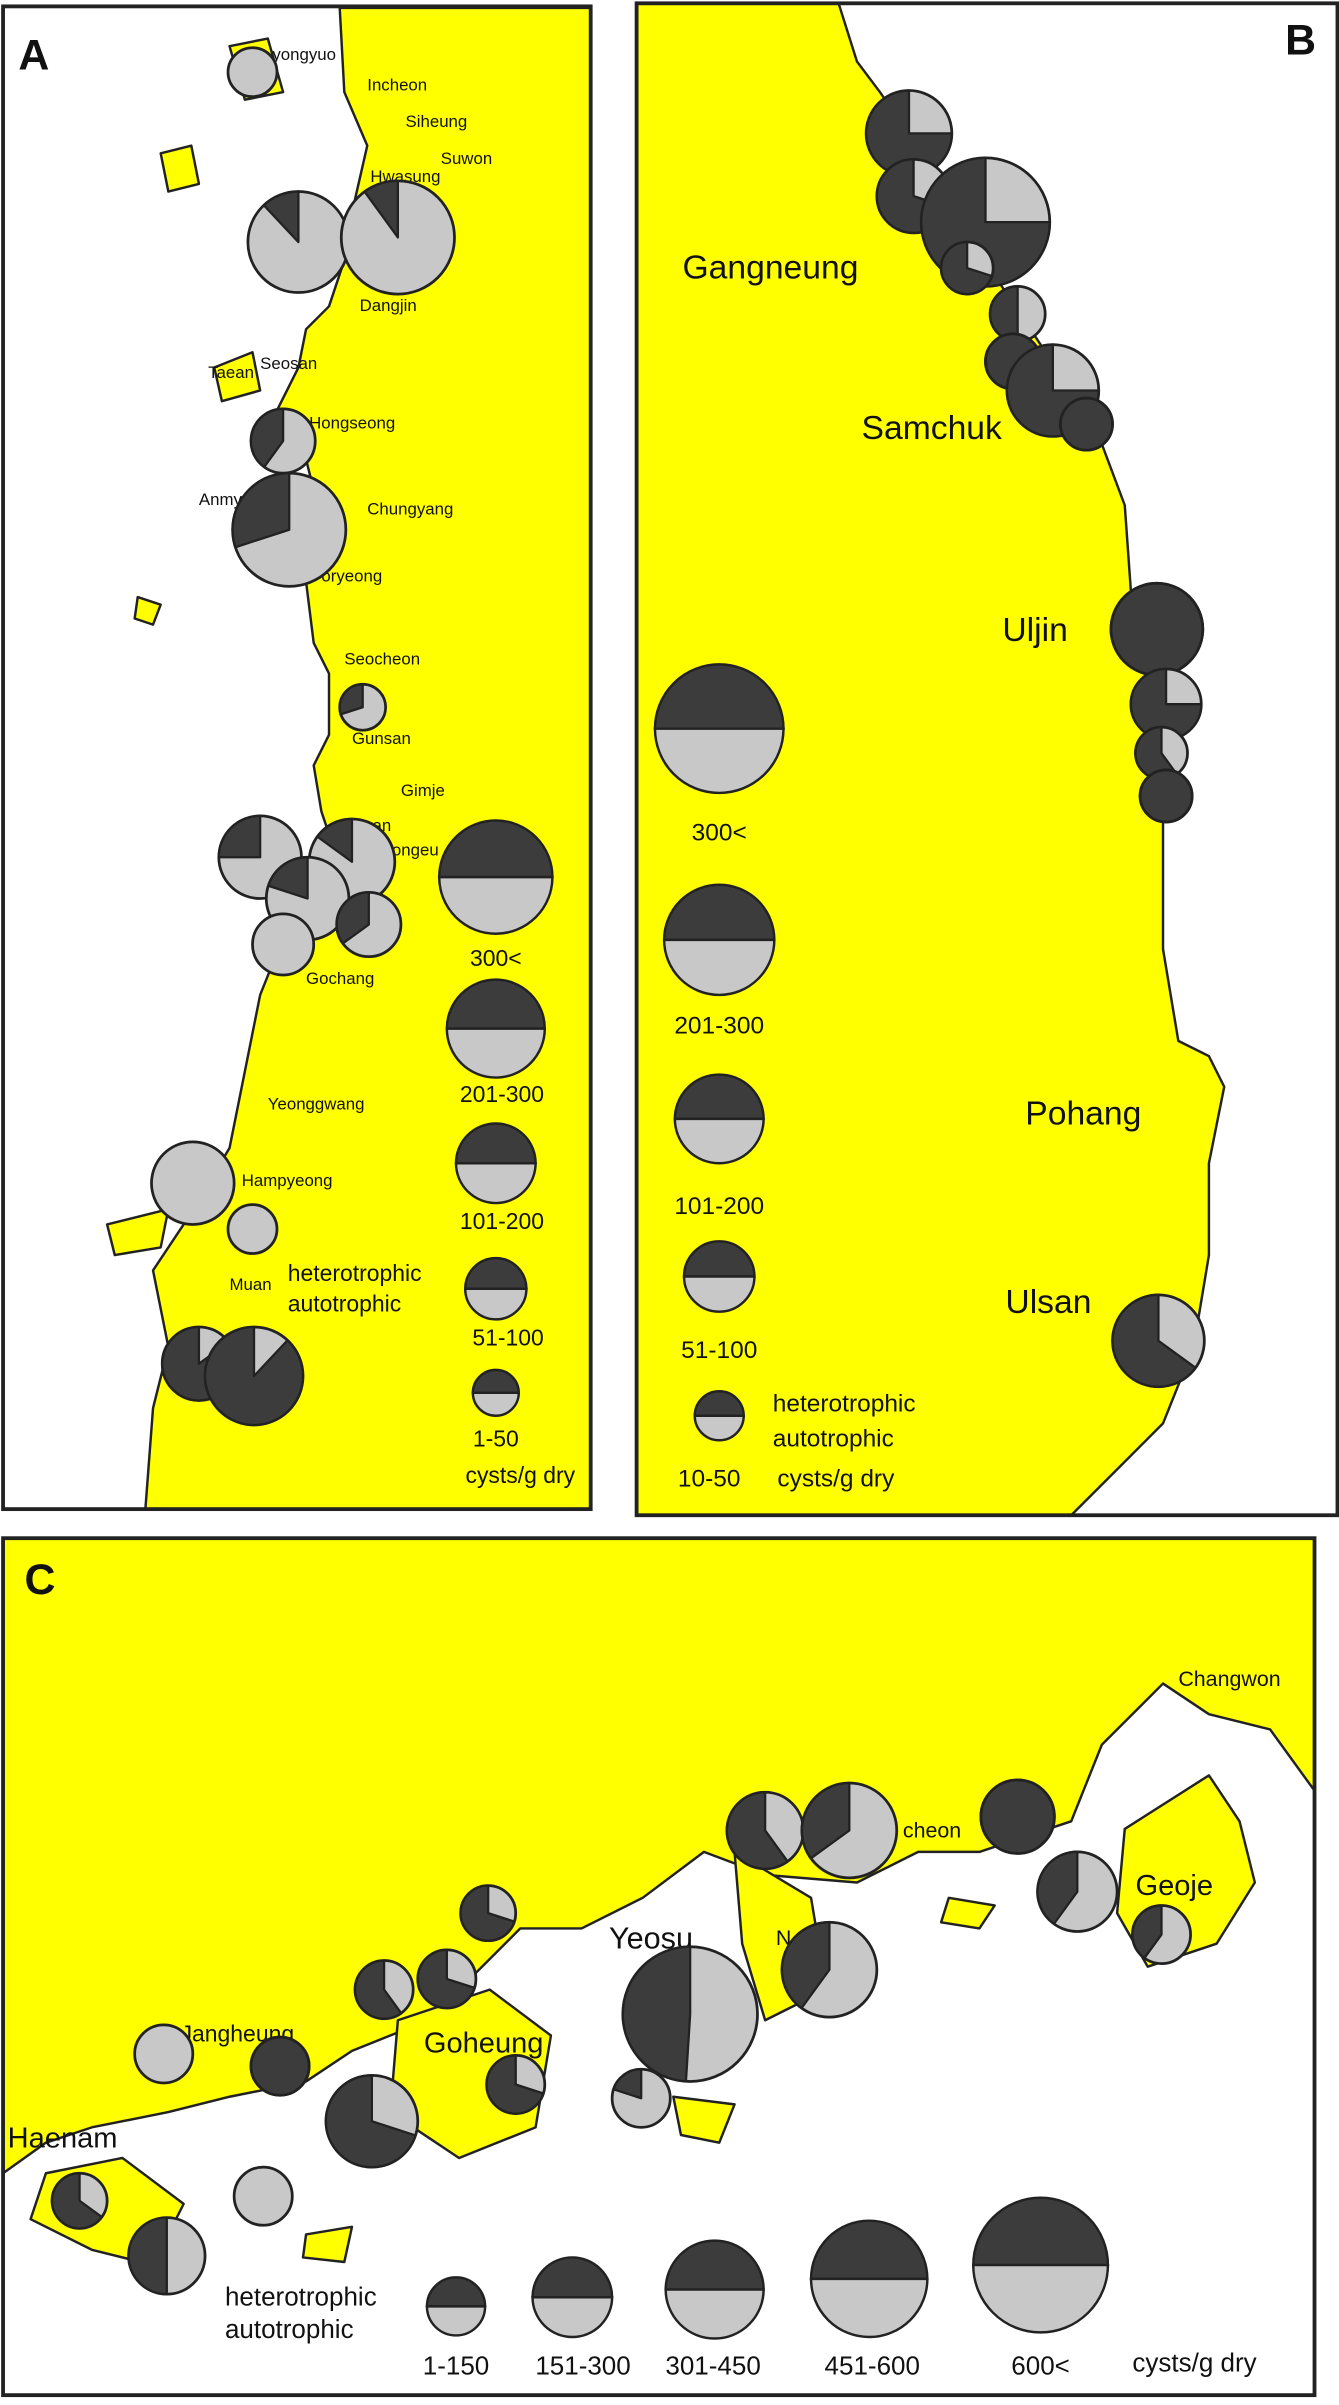  Describe the element at coordinates (63, 2138) in the screenshot. I see `place-name: Haenam` at that location.